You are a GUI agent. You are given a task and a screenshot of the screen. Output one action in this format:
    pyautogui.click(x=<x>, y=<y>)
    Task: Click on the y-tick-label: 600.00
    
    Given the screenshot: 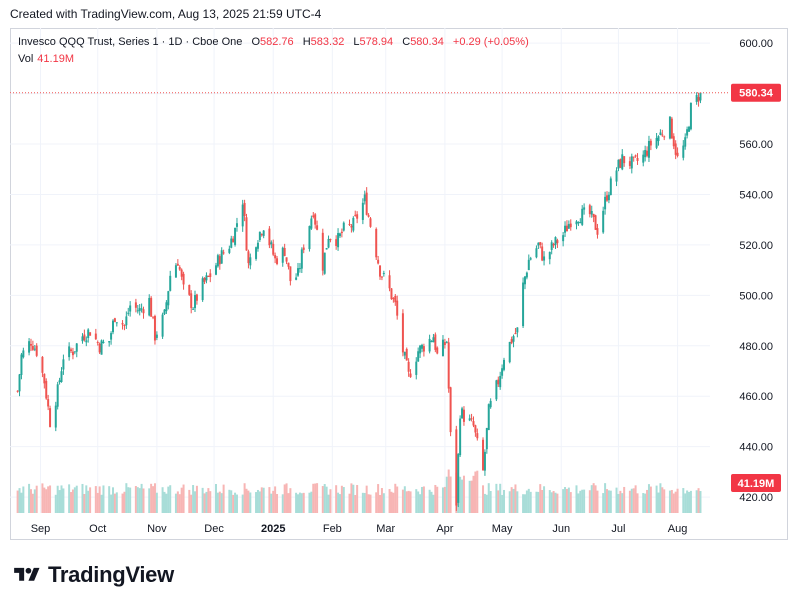 What is the action you would take?
    pyautogui.click(x=756, y=44)
    